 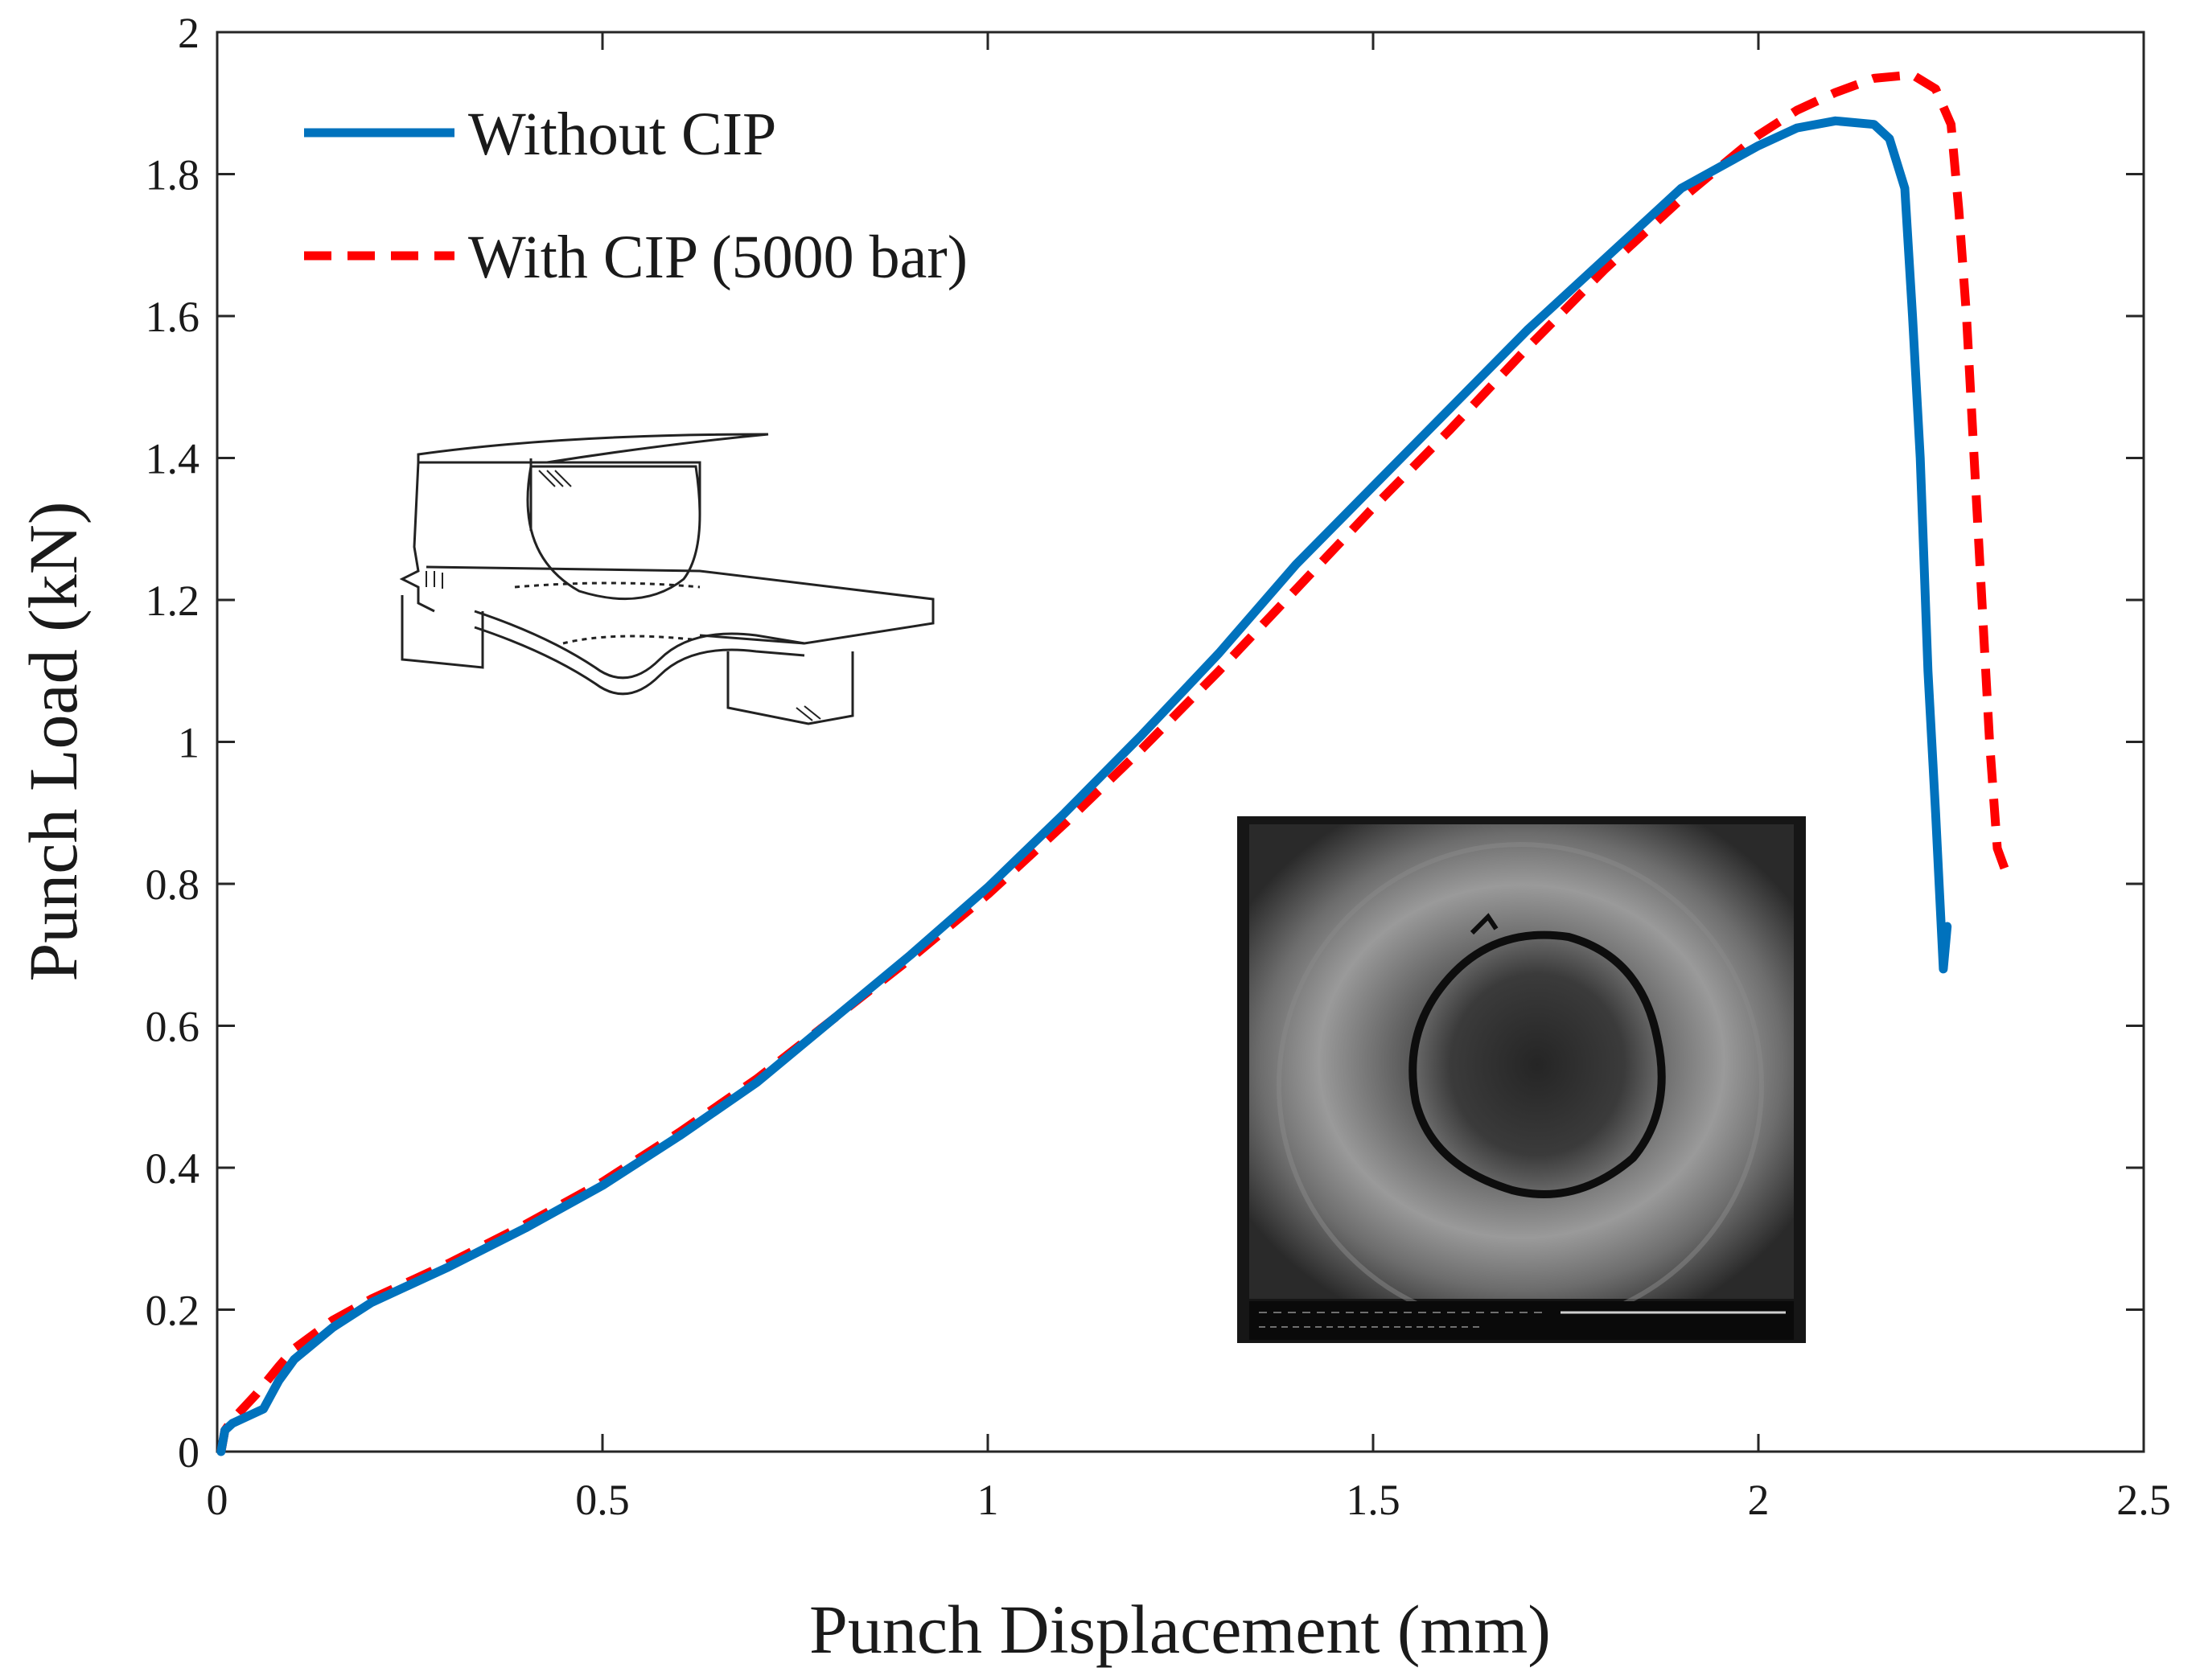 I want to click on y-tick-label: 1.8, so click(x=173, y=175).